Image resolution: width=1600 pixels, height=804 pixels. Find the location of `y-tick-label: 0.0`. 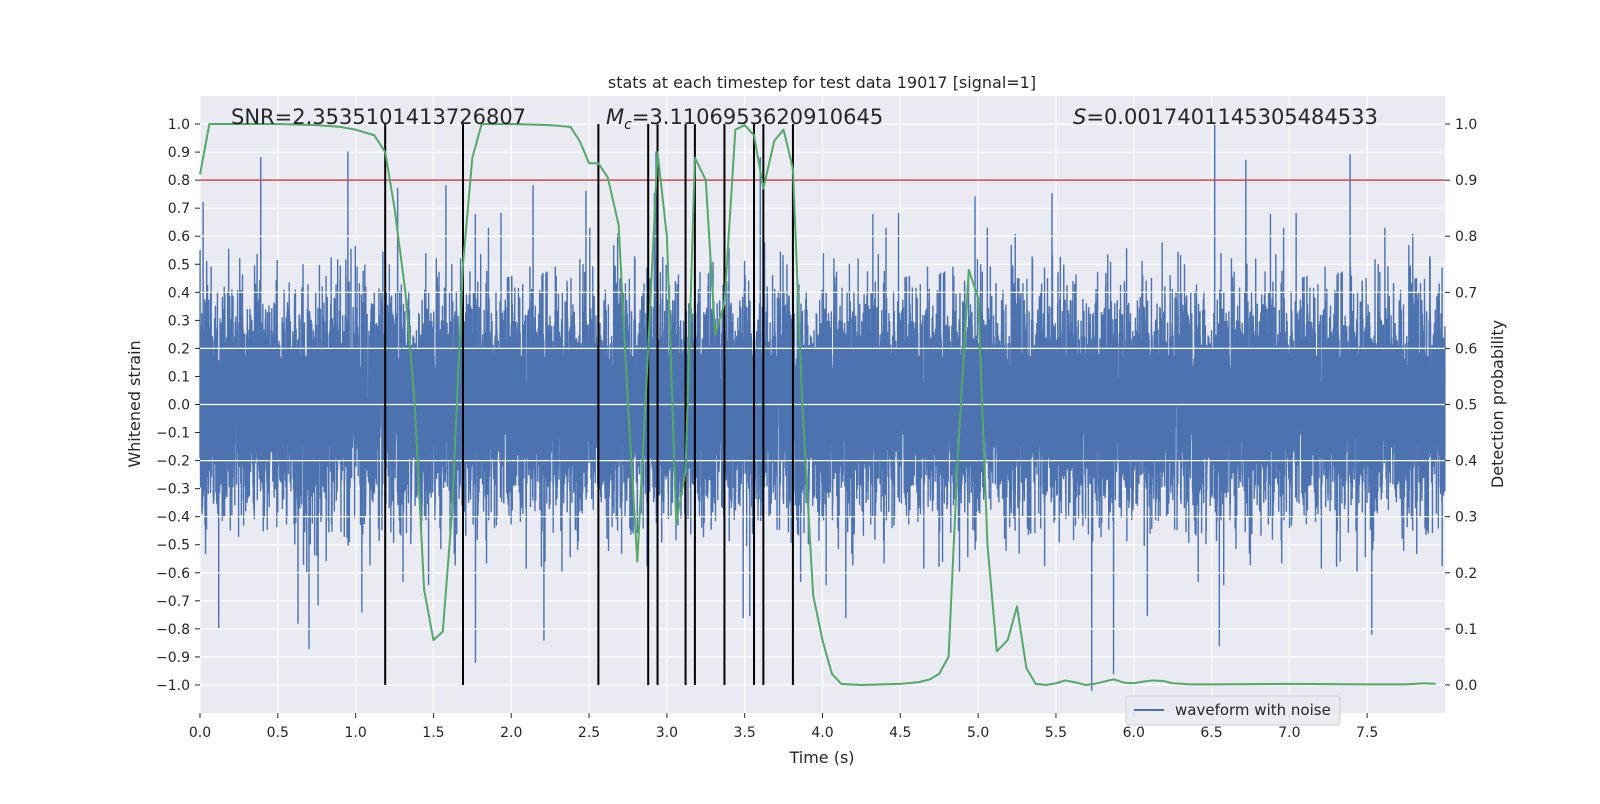

y-tick-label: 0.0 is located at coordinates (179, 406).